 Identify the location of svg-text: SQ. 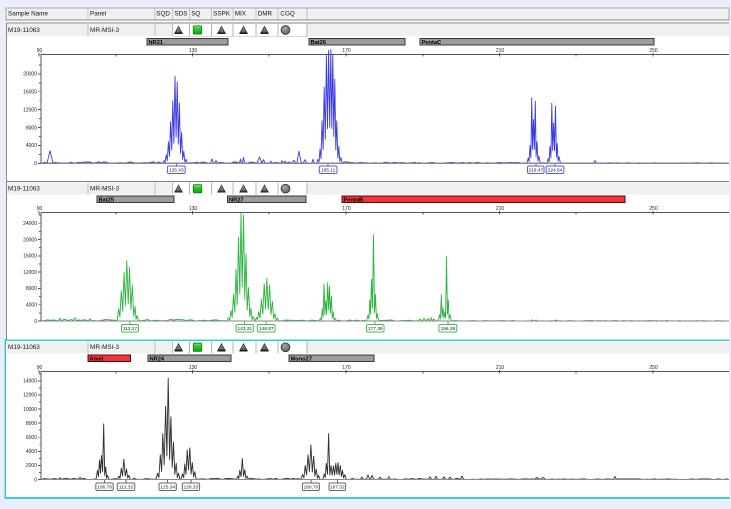
(195, 14).